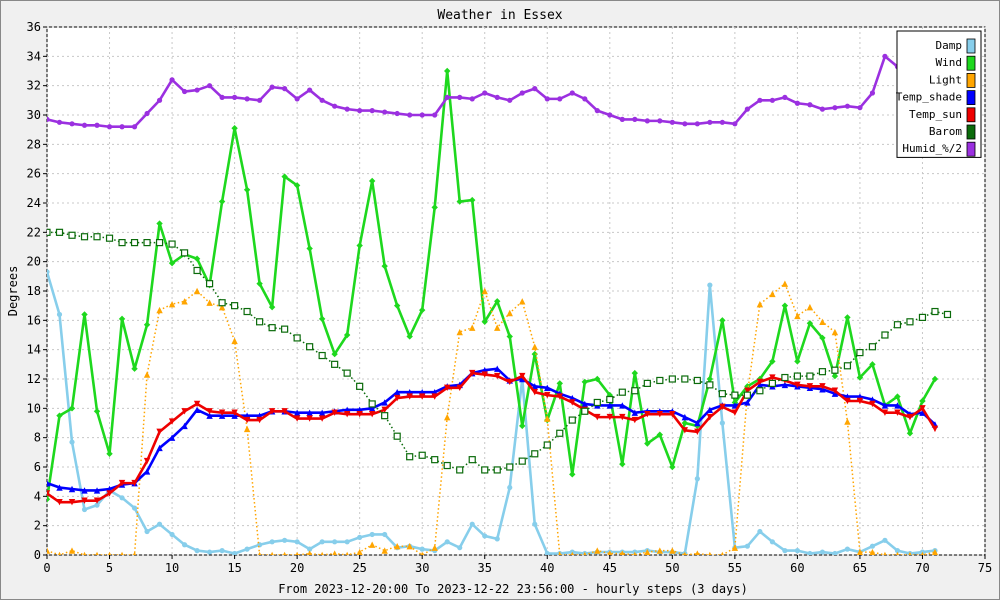  Describe the element at coordinates (359, 568) in the screenshot. I see `x-tick-label: 25` at that location.